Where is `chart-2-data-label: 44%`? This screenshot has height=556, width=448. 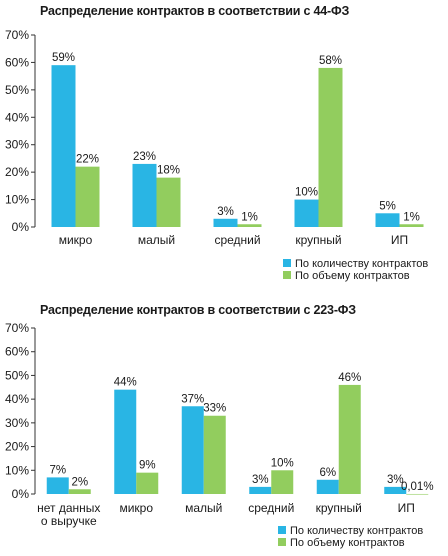
chart-2-data-label: 44% is located at coordinates (125, 383).